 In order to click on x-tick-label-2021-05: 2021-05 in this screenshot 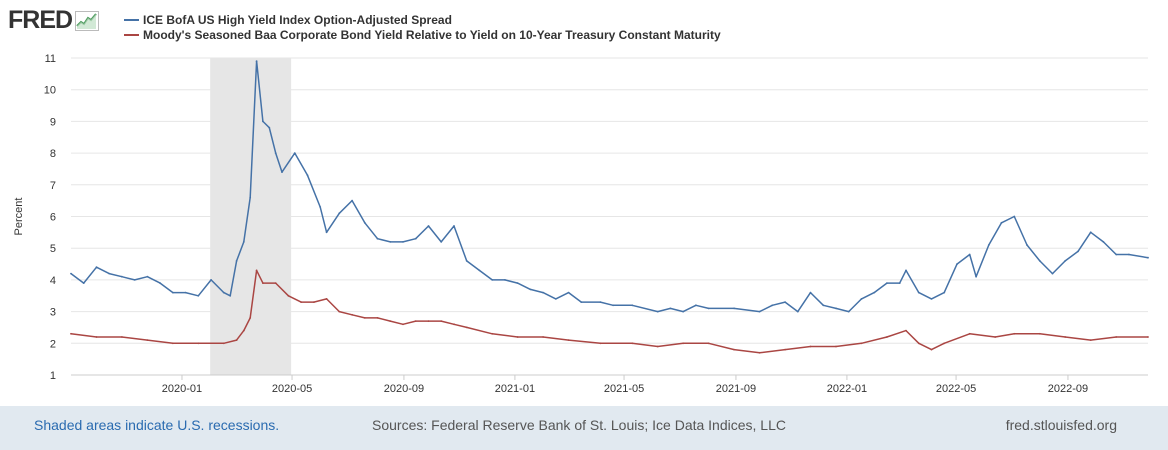, I will do `click(624, 389)`.